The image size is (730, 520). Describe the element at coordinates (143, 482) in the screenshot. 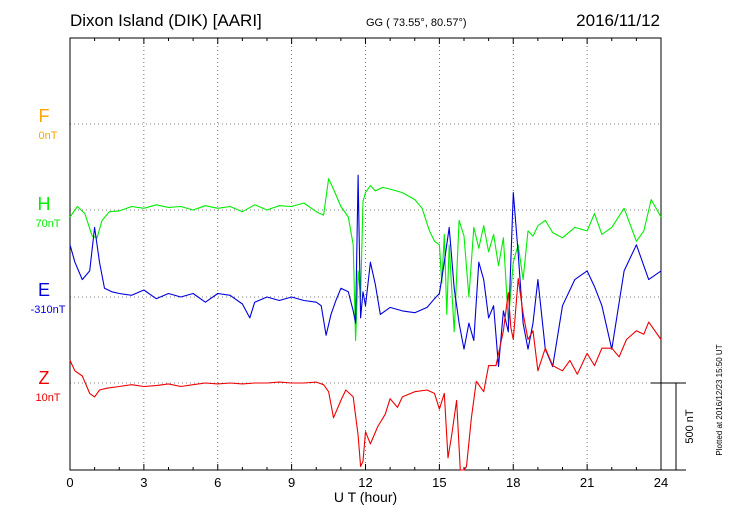

I see `x-tick-label: 3` at that location.